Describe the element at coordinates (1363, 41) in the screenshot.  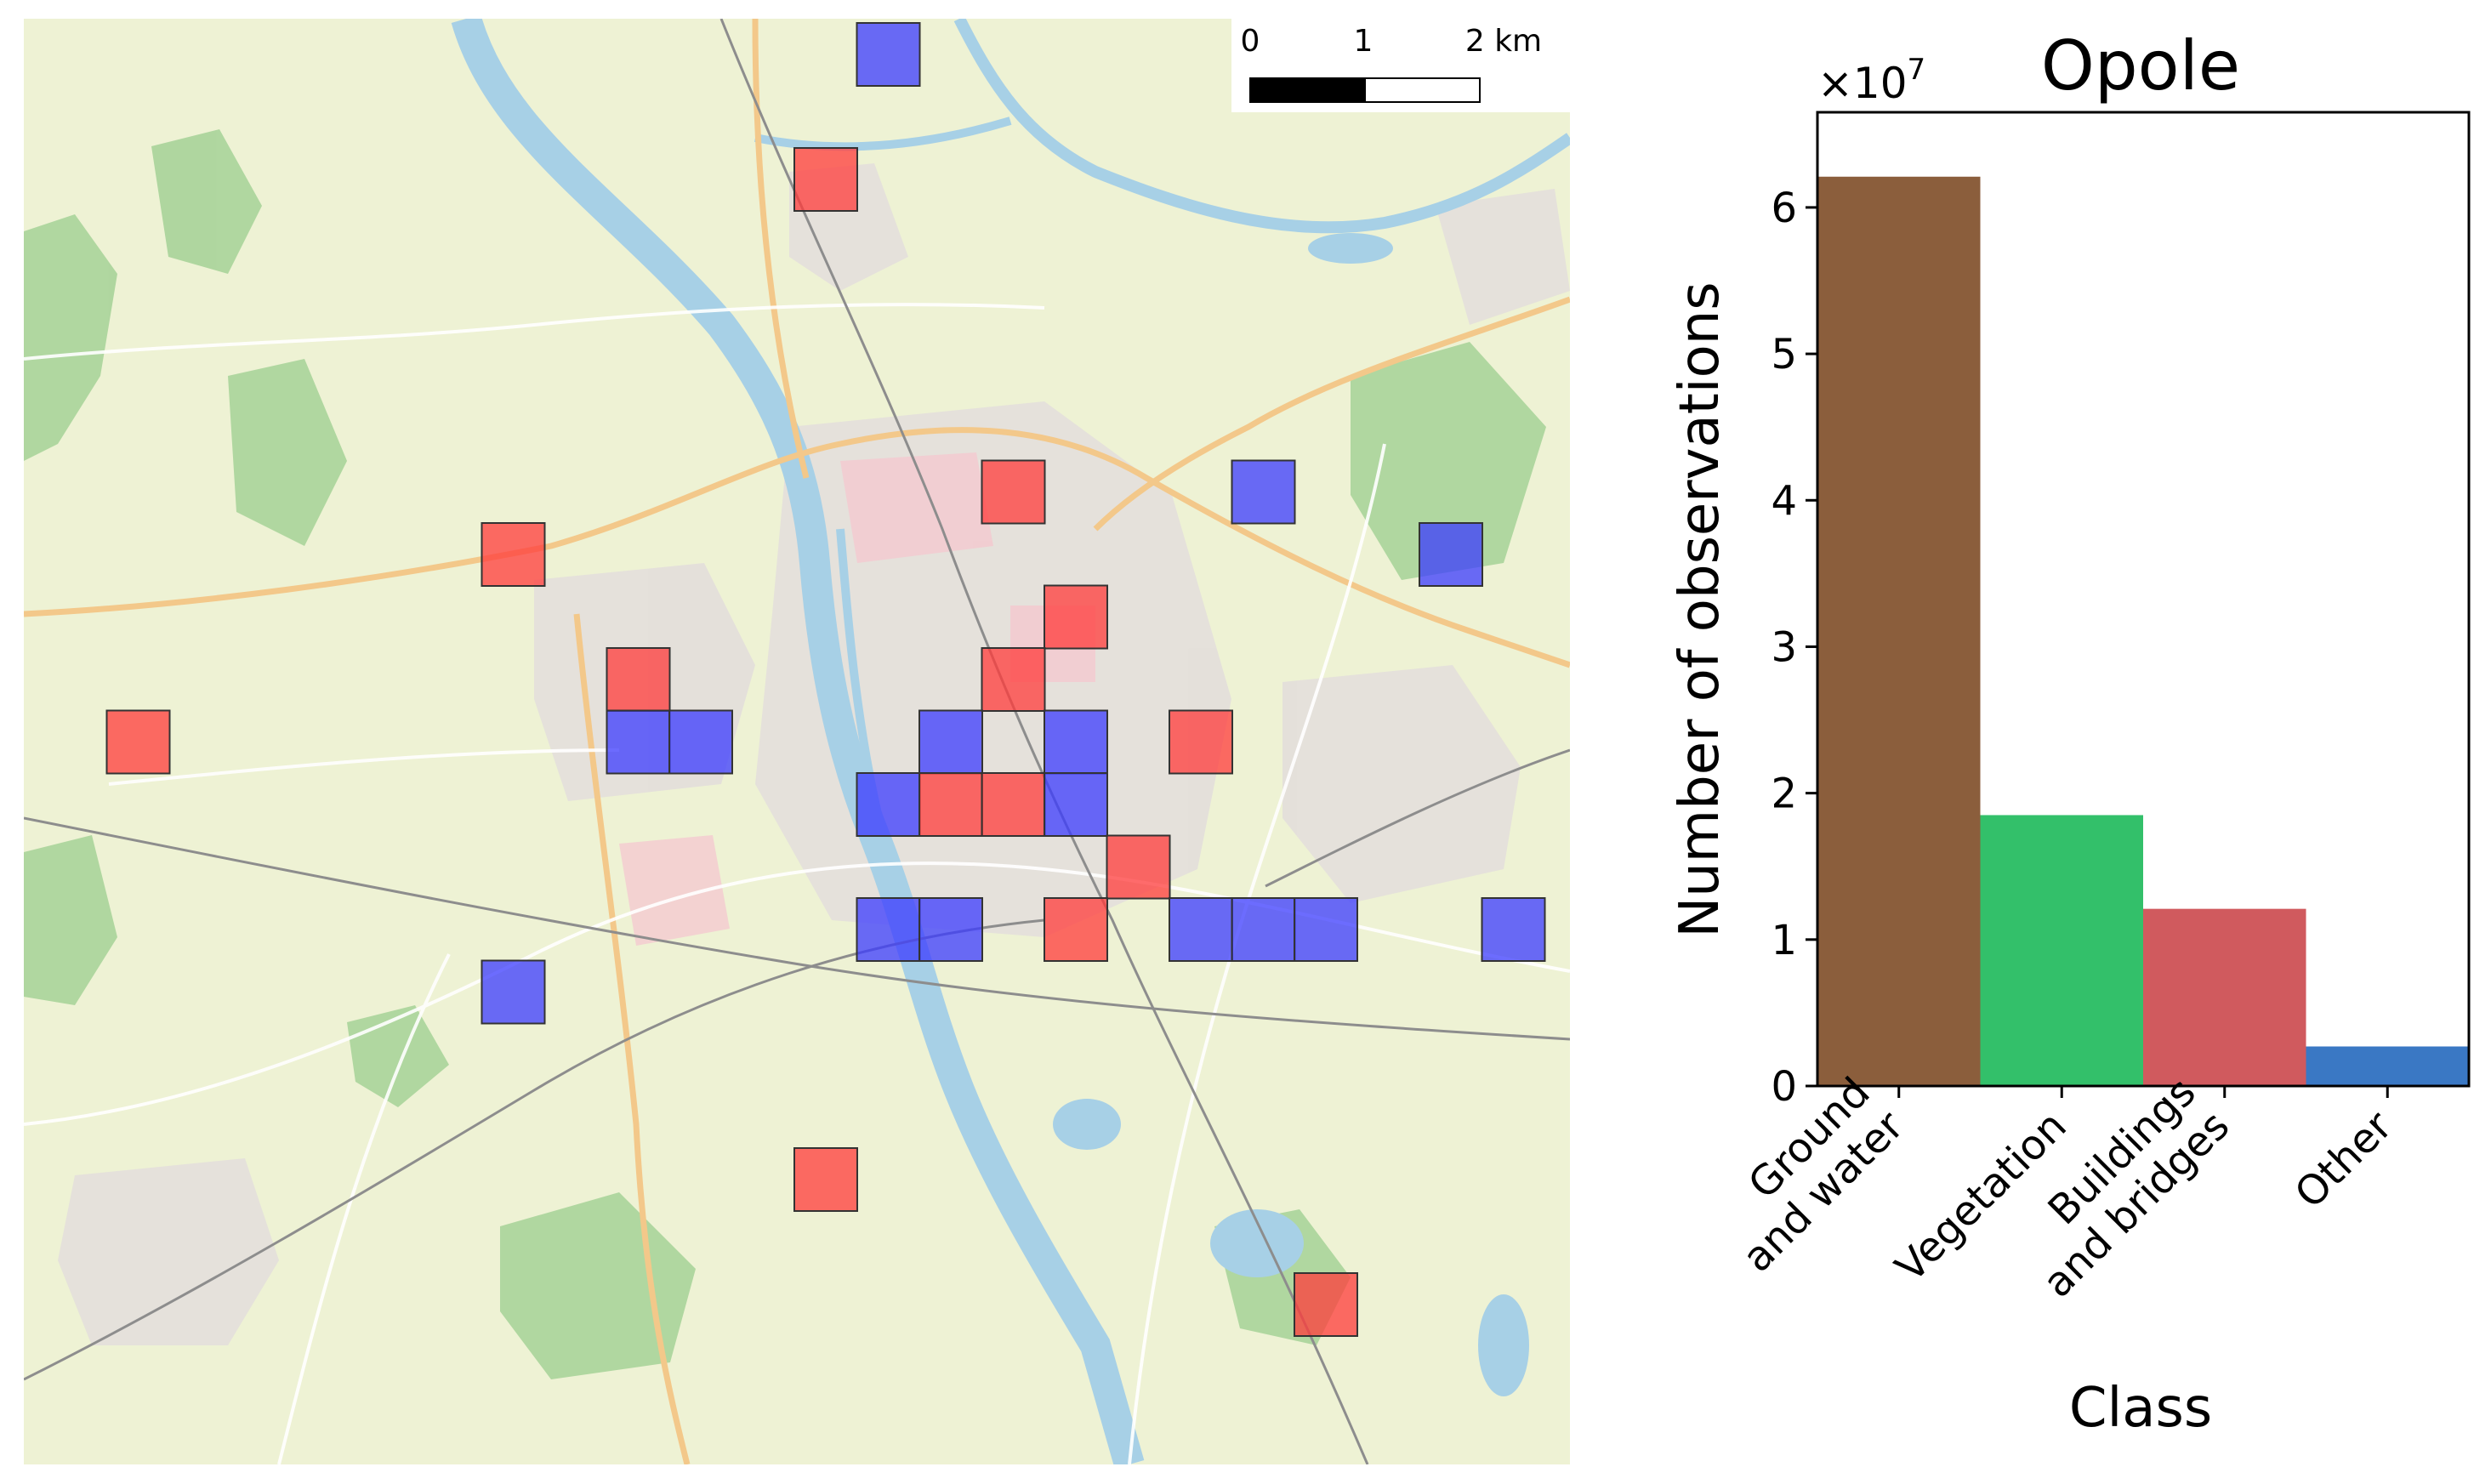
I see `scale-label-1: 1` at that location.